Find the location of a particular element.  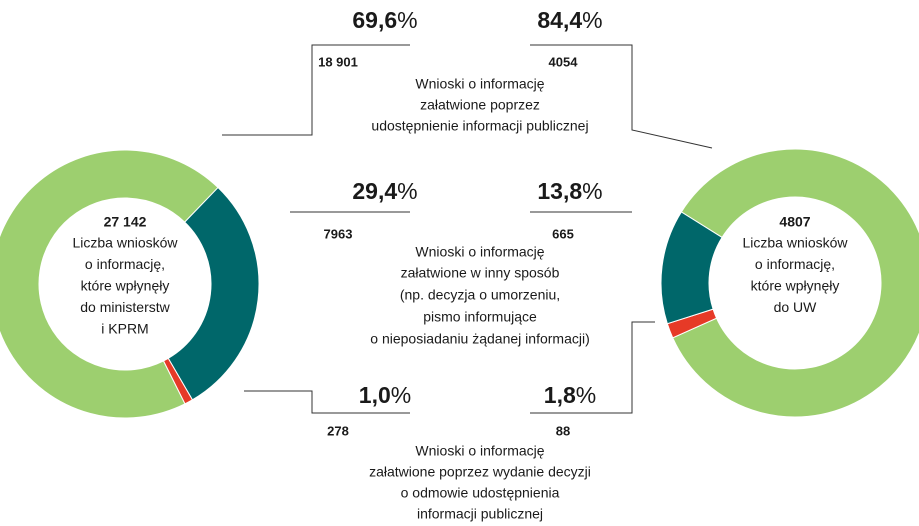

category-label: o odmowie udostępnienia is located at coordinates (480, 493).